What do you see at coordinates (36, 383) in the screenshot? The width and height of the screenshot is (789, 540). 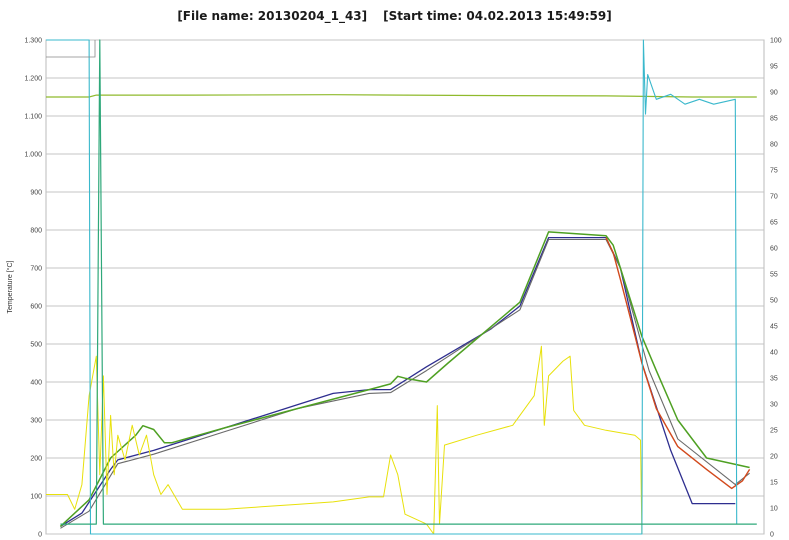 I see `y-left-tick-label: 400` at bounding box center [36, 383].